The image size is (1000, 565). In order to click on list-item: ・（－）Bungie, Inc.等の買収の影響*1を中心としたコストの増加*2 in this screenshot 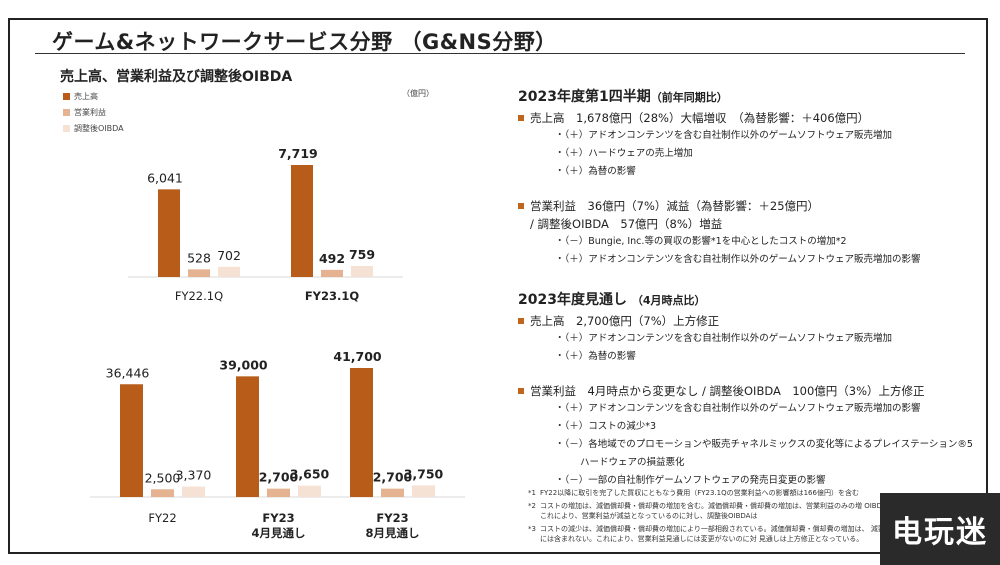, I will do `click(701, 241)`.